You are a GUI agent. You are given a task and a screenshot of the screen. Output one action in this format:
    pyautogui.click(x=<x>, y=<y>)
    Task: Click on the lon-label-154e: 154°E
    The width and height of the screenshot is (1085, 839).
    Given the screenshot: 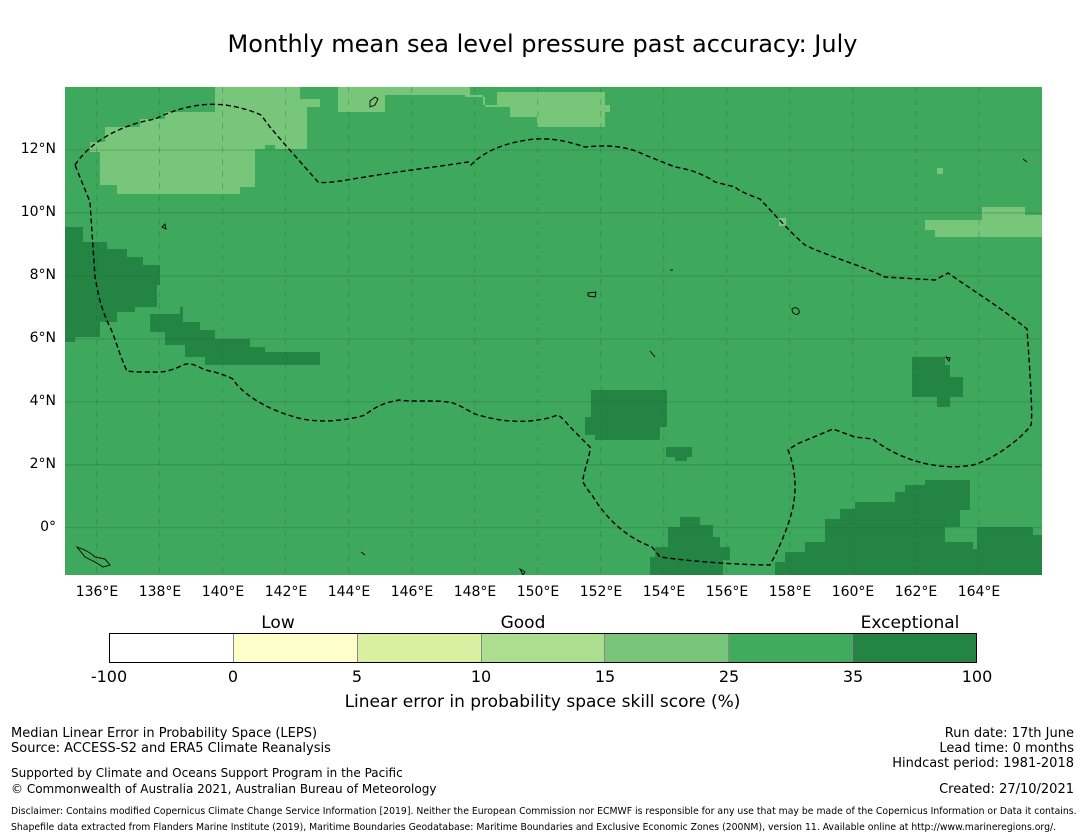 What is the action you would take?
    pyautogui.click(x=664, y=592)
    